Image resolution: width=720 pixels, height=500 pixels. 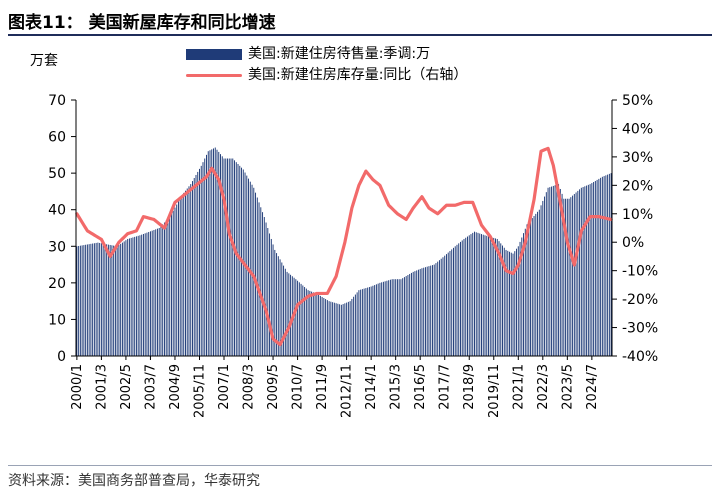 What do you see at coordinates (326, 75) in the screenshot?
I see `legend-item-line: 美国:新建住房库存量:同比（右轴）` at bounding box center [326, 75].